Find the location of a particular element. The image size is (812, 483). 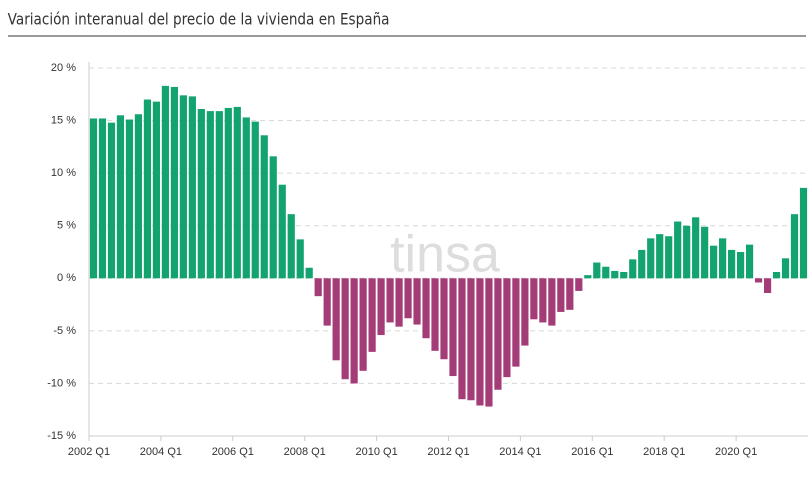

x-tick-label: 2016 Q1 is located at coordinates (592, 452).